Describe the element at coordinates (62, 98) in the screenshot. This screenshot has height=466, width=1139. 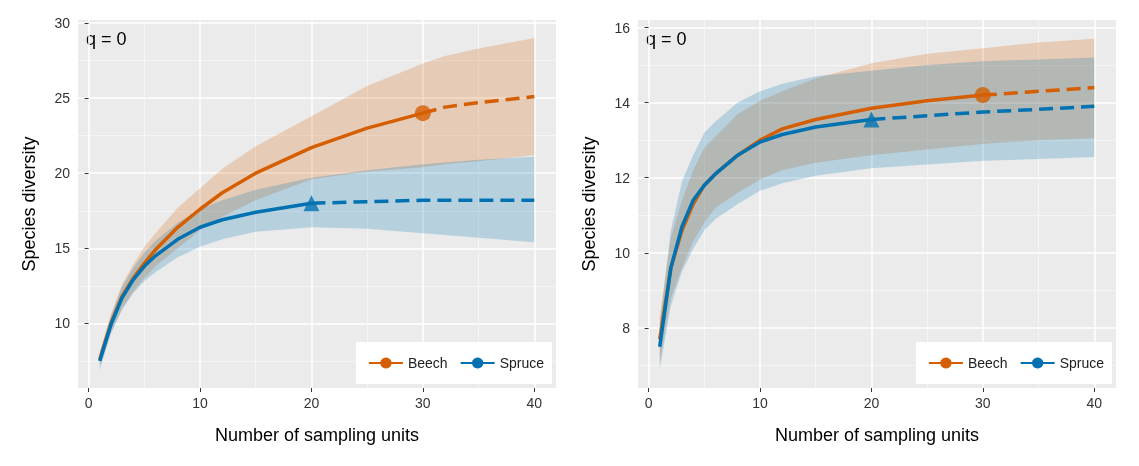
I see `y-tick-label: 25` at that location.